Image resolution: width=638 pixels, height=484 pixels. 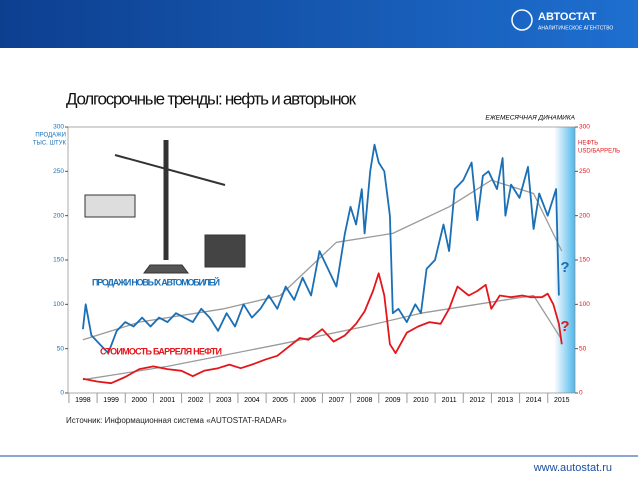 I want to click on x-tick-label: 1998, so click(x=83, y=400).